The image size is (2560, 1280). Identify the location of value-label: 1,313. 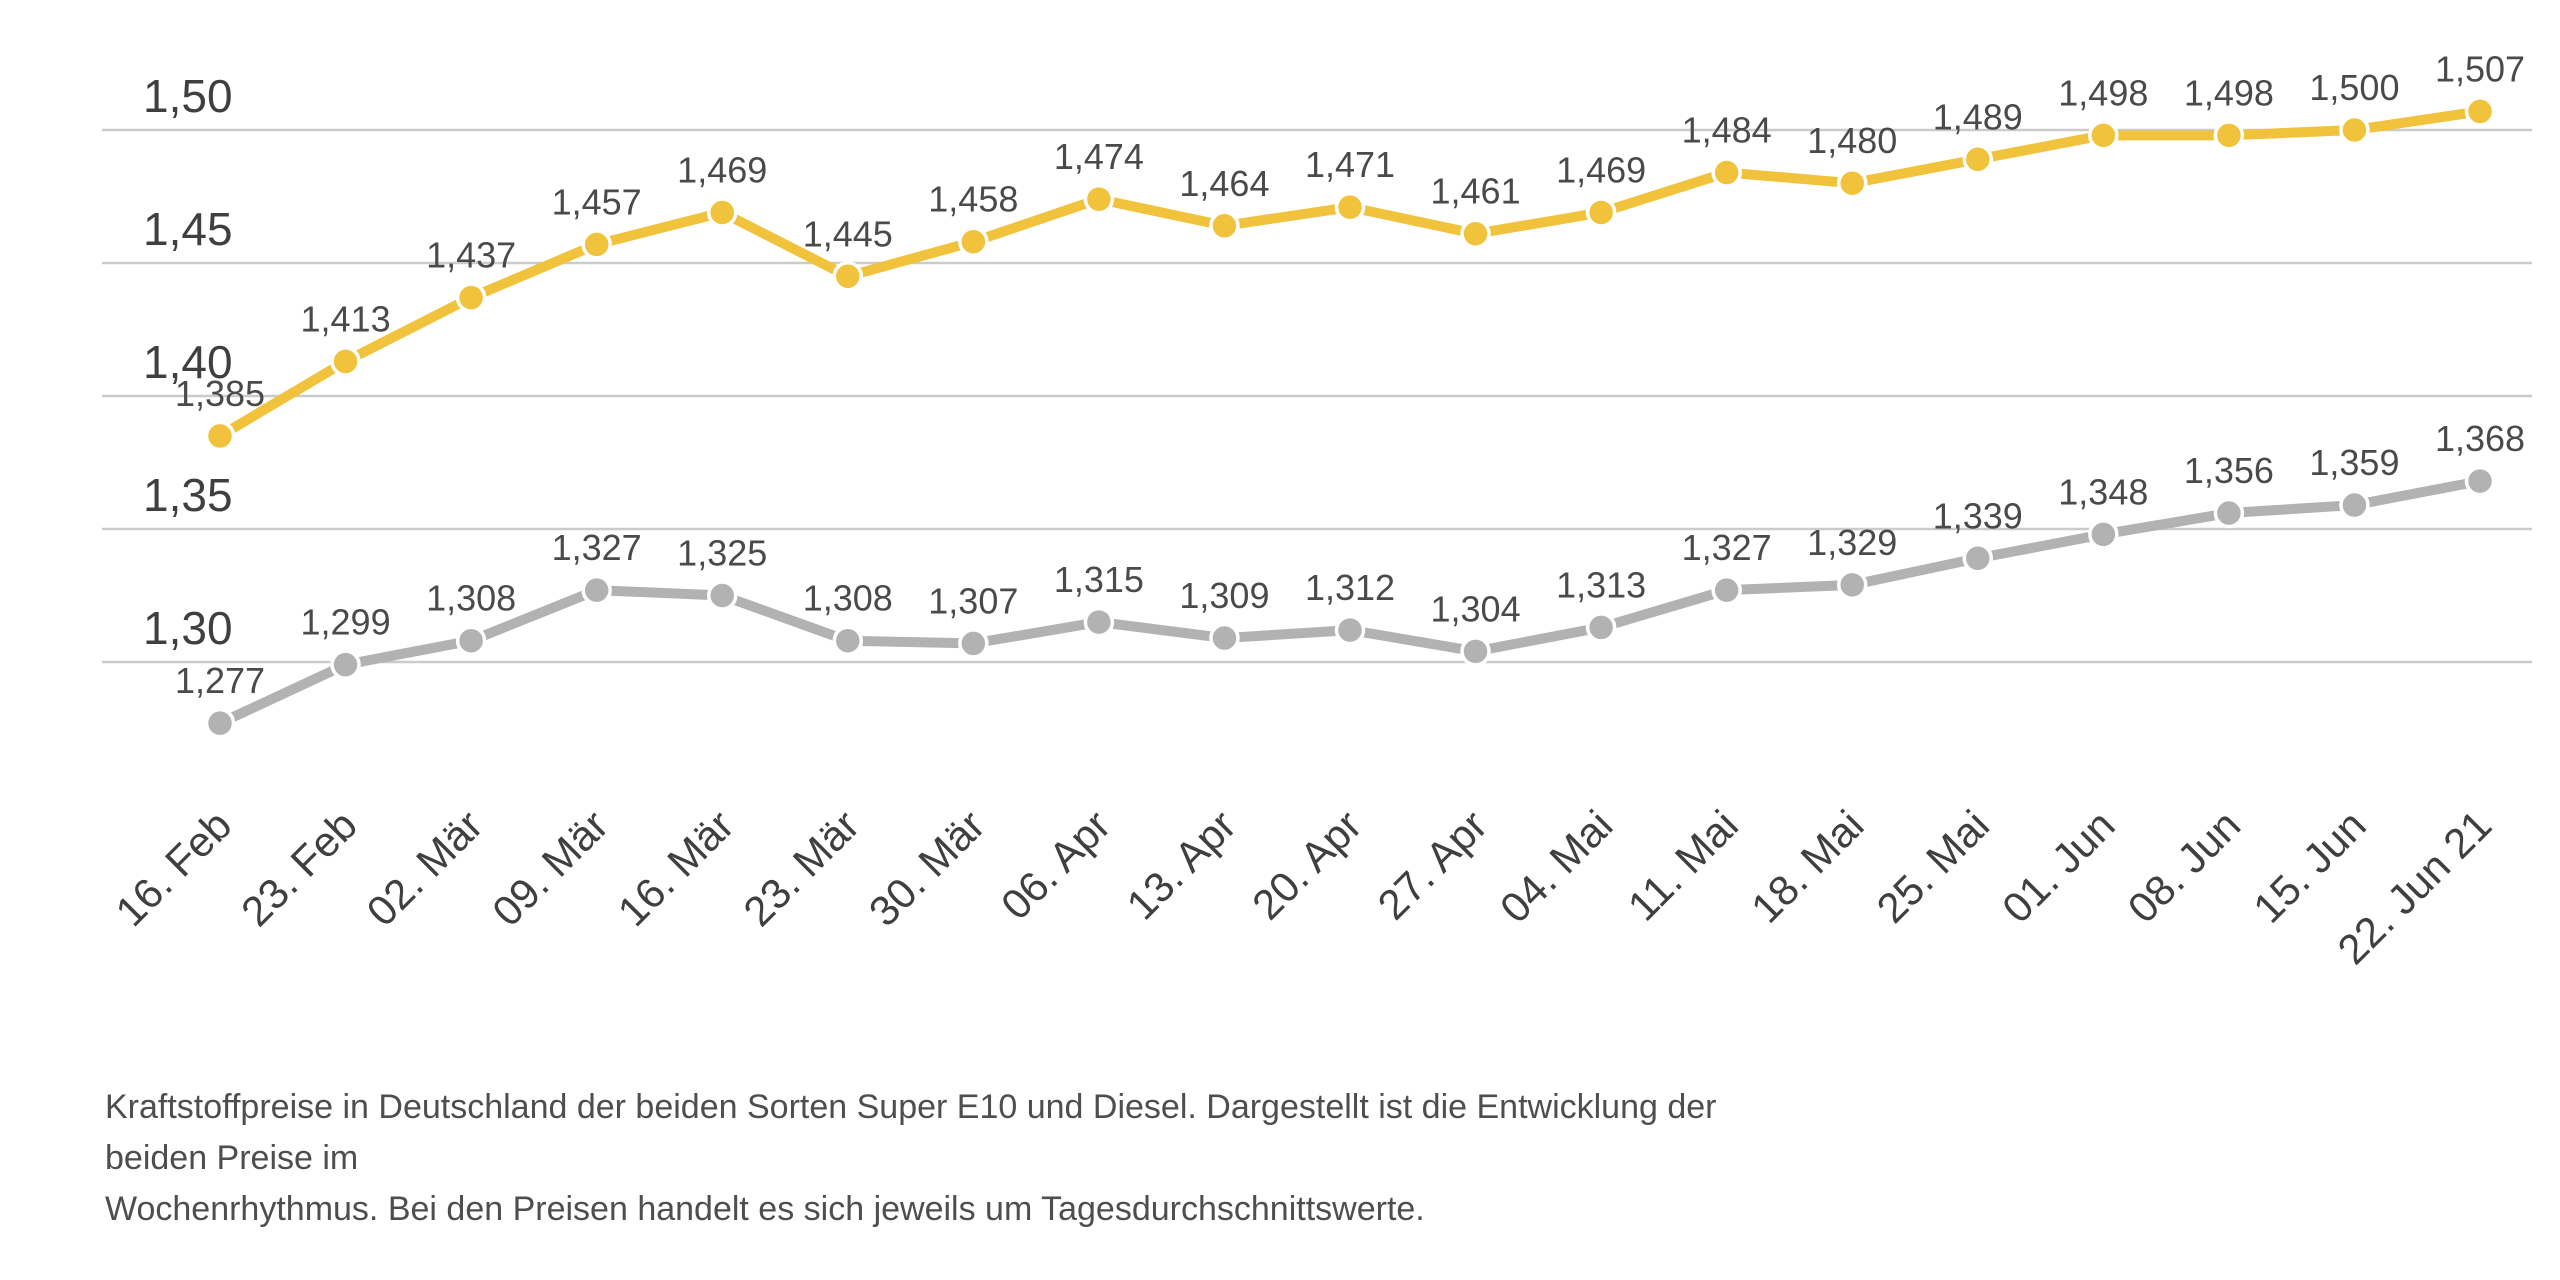
(1601, 584).